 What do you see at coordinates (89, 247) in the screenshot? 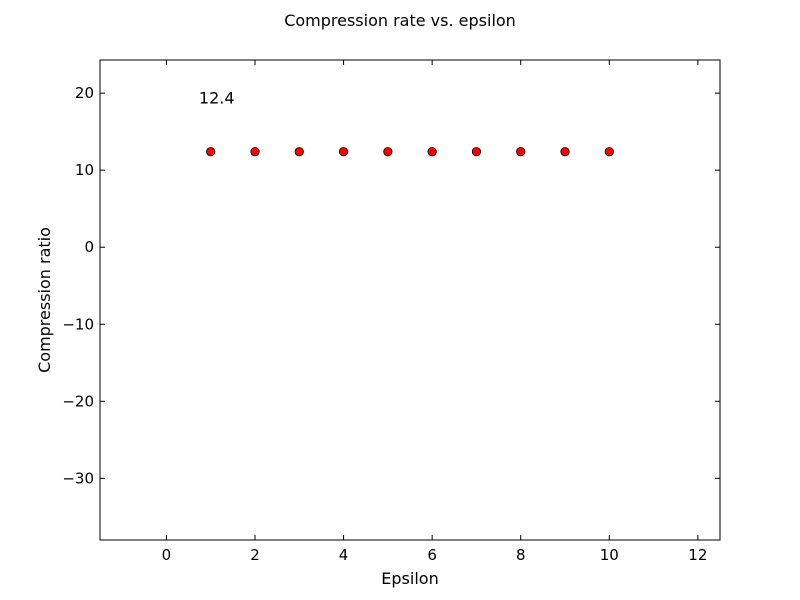
I see `y-tick-label: 0` at bounding box center [89, 247].